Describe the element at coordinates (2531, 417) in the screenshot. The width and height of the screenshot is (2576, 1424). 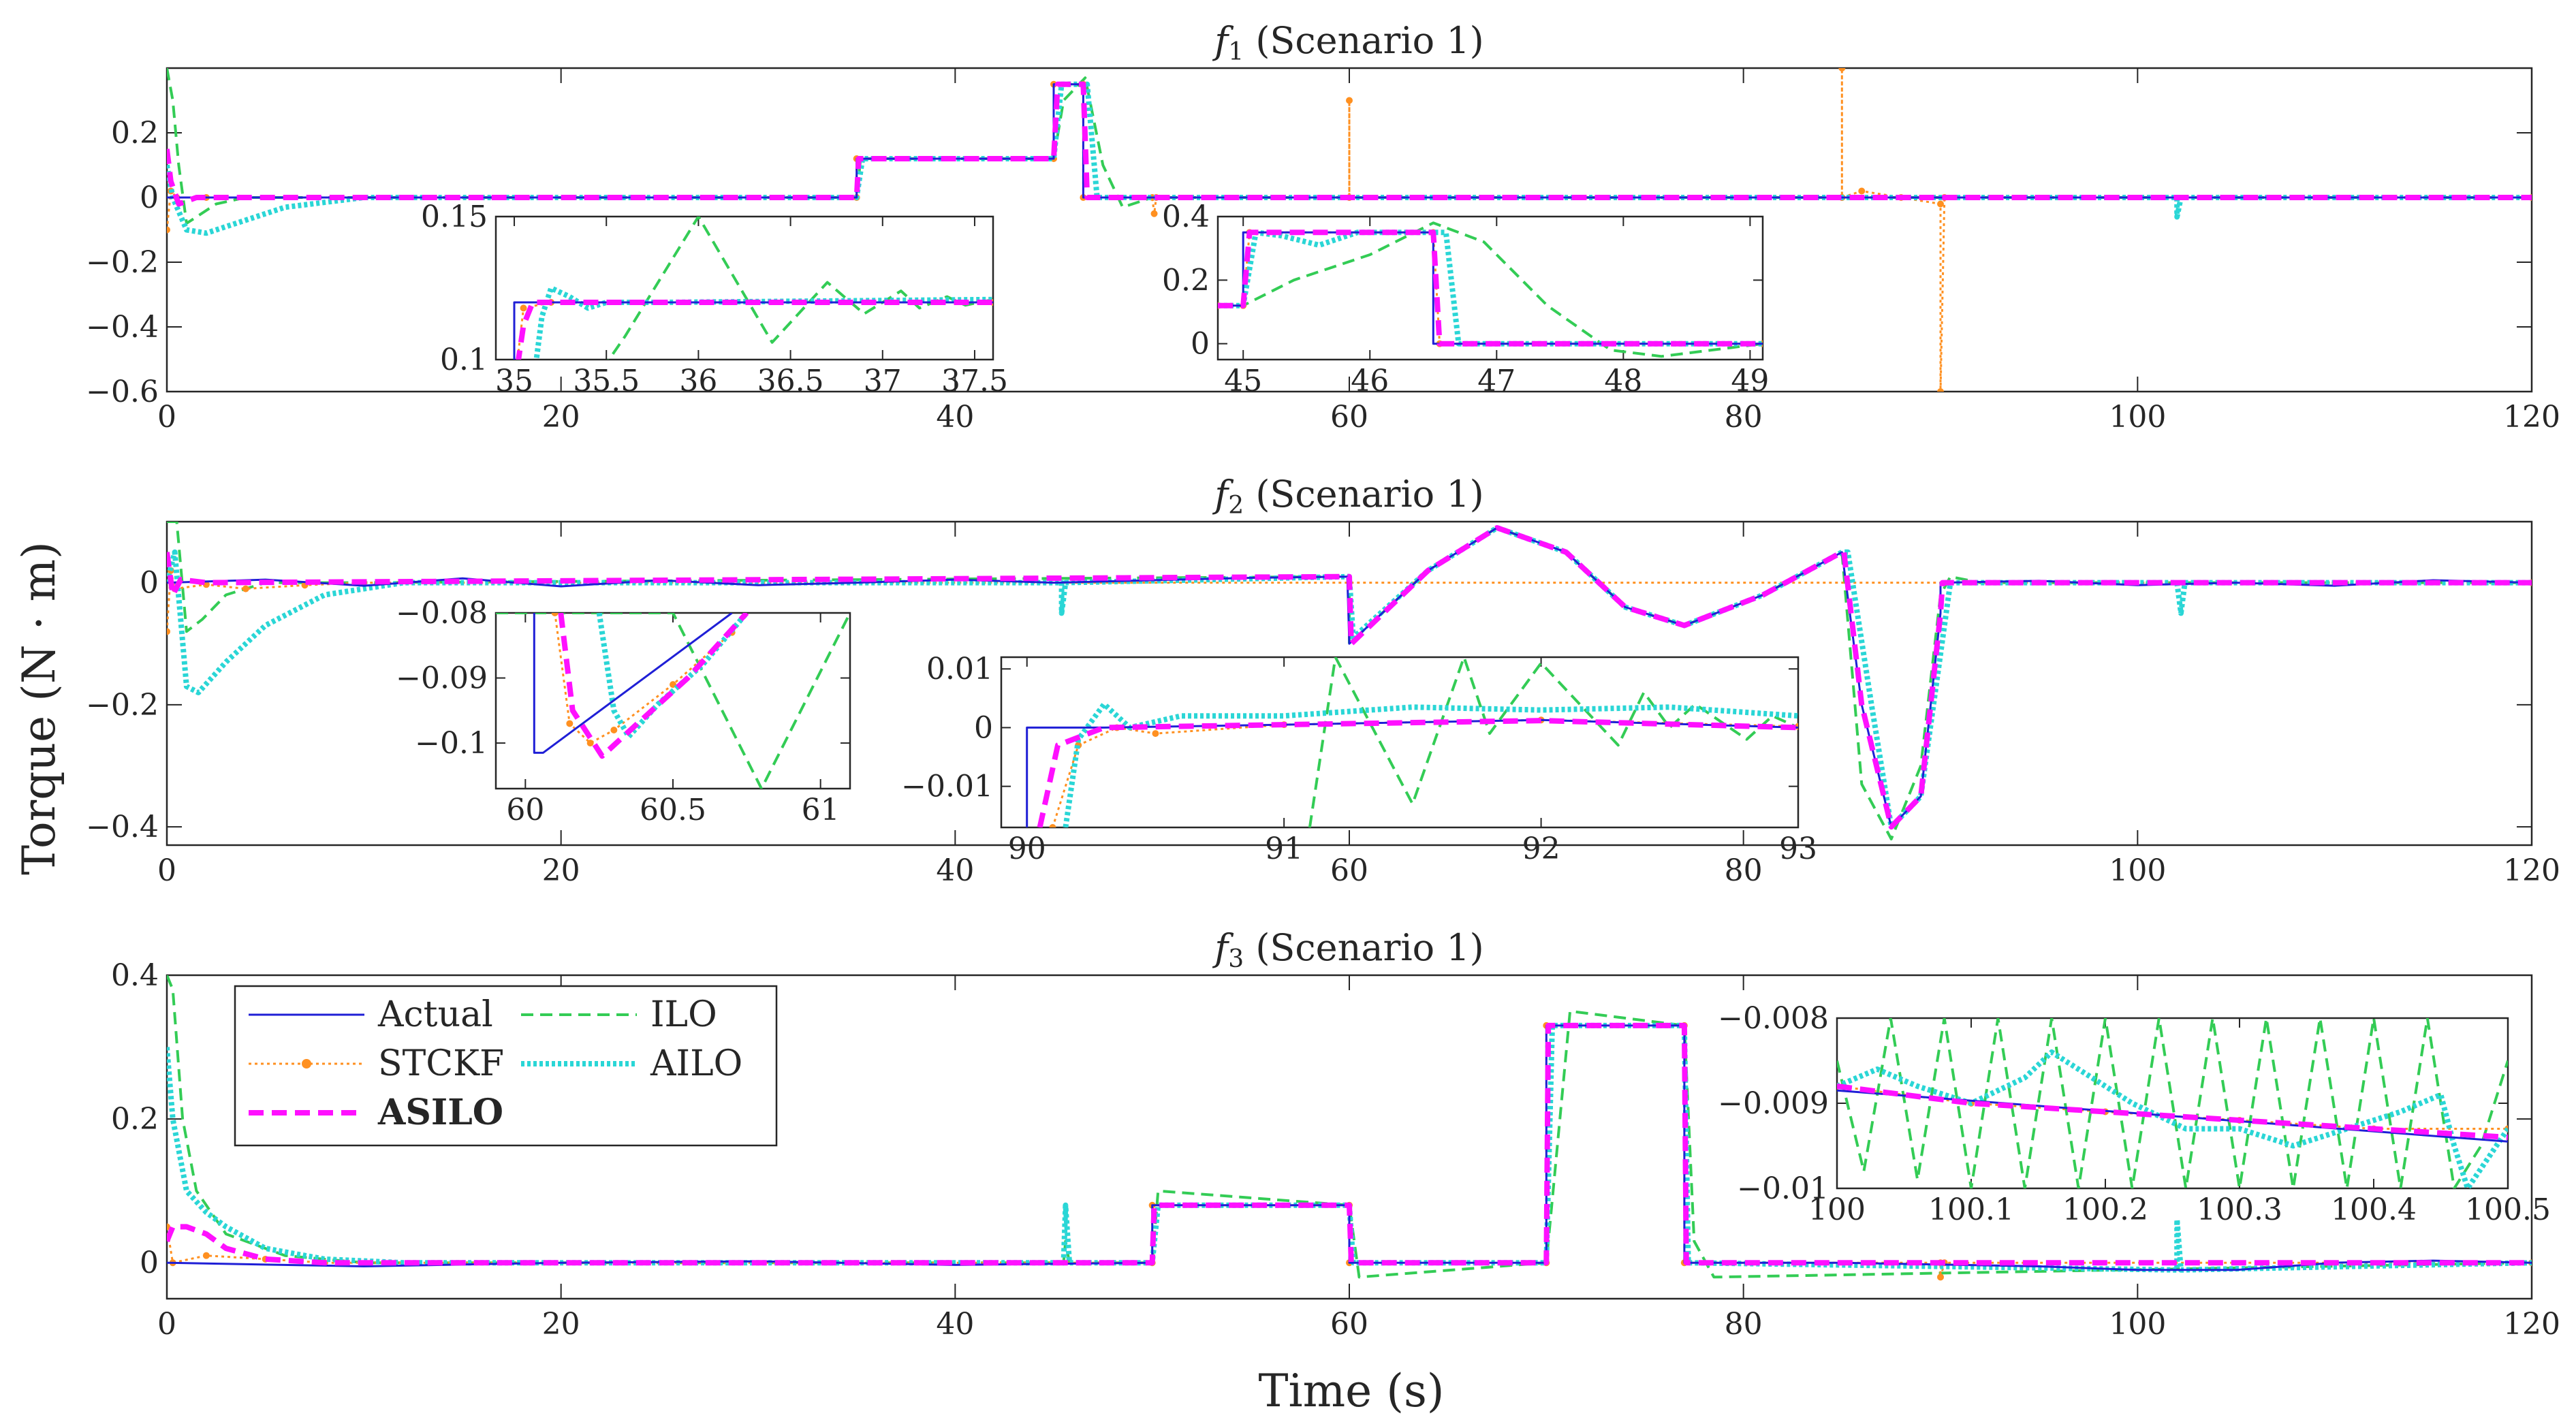
I see `panel-1-xtick-label: 120` at that location.